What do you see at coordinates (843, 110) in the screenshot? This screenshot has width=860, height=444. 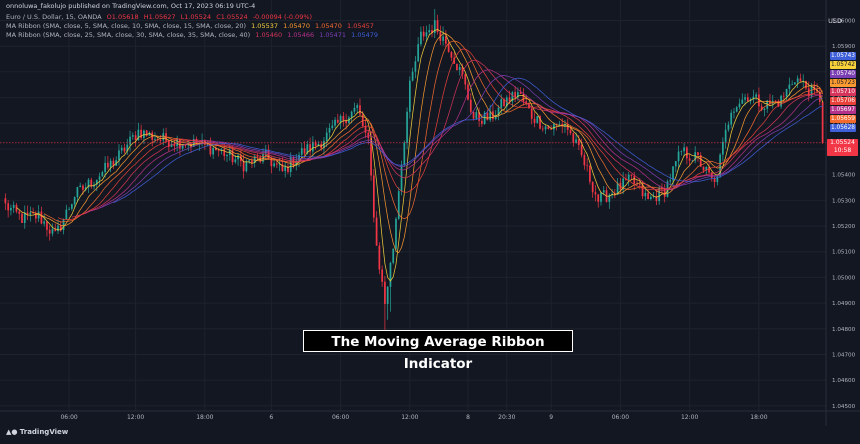 I see `ma-price-badge: 1.05697` at bounding box center [843, 110].